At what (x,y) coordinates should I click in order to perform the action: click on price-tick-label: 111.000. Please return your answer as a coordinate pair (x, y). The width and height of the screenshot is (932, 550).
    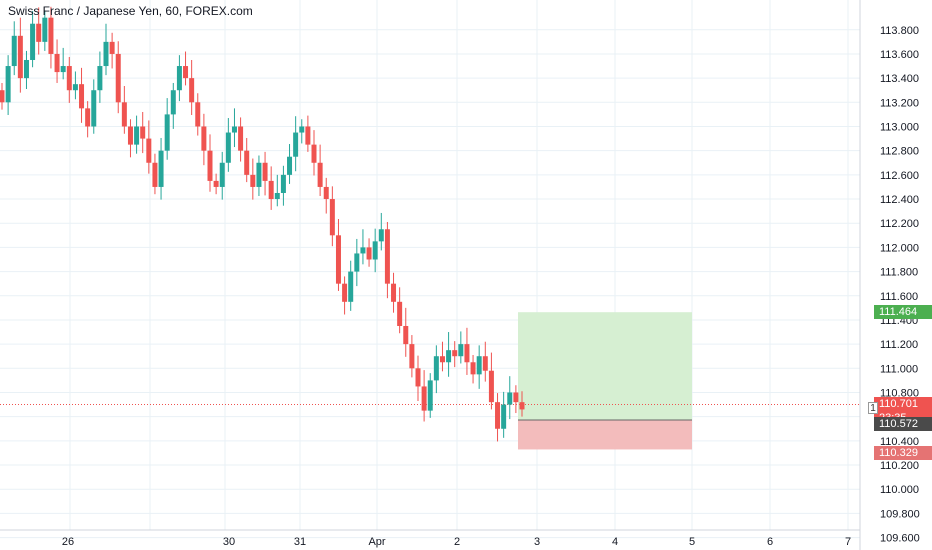
    Looking at the image, I should click on (899, 369).